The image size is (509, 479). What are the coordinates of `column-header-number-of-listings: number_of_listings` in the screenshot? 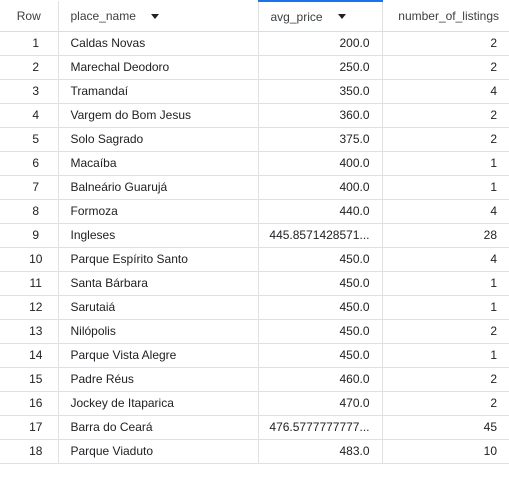 It's located at (445, 16).